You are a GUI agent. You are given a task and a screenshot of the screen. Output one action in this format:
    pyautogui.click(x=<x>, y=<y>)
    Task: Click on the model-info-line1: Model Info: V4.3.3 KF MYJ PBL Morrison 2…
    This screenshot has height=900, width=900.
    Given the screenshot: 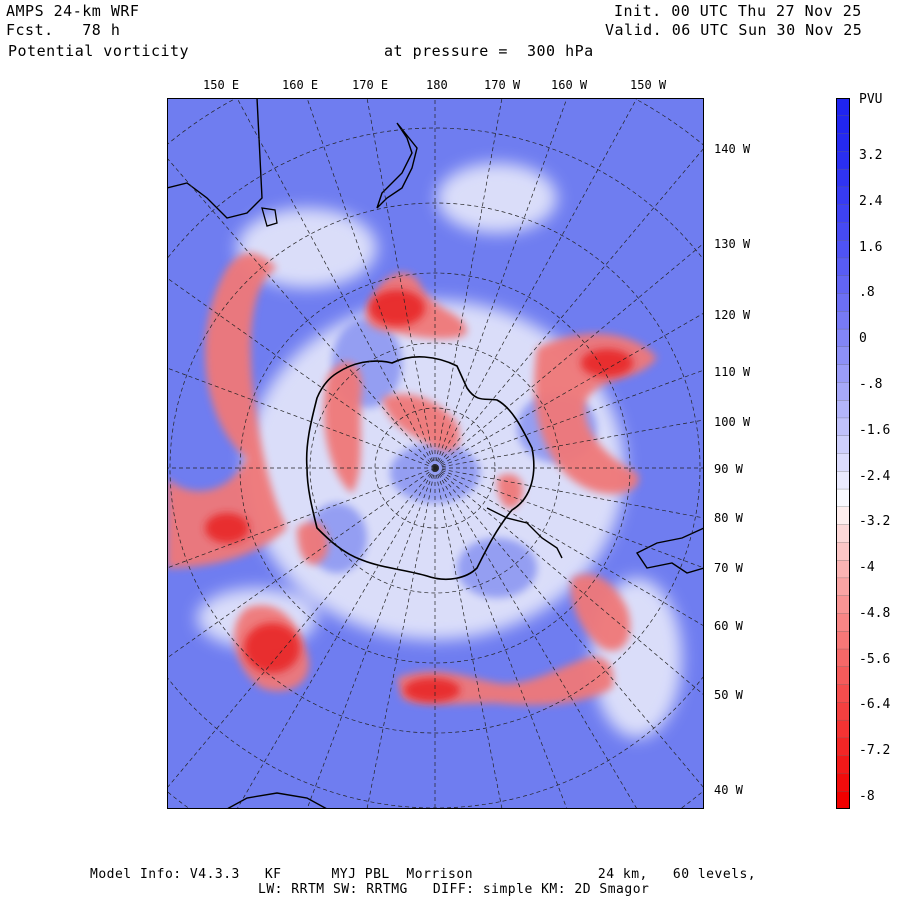 What is the action you would take?
    pyautogui.click(x=423, y=874)
    